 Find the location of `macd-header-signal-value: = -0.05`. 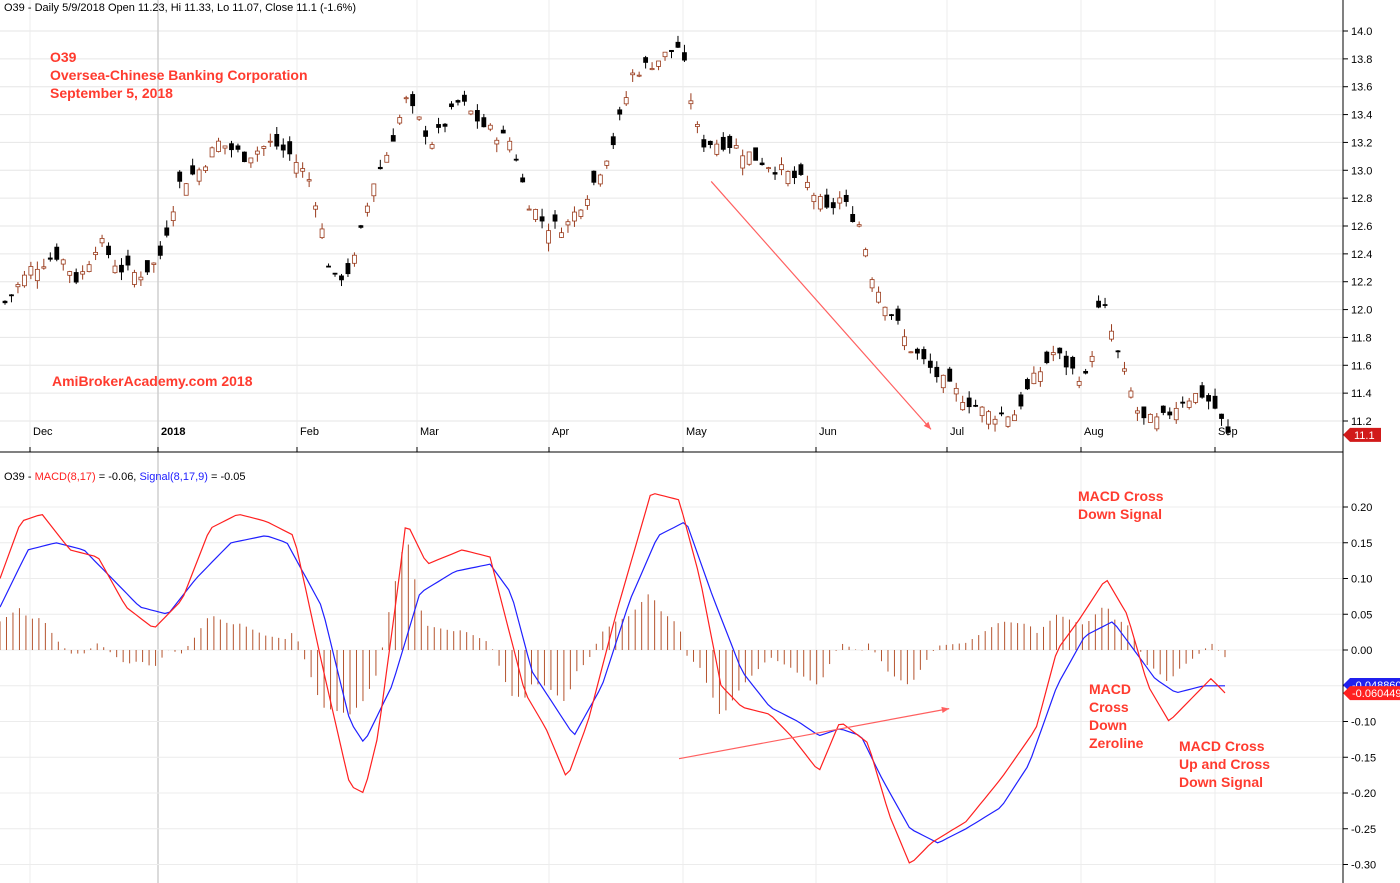

macd-header-signal-value: = -0.05 is located at coordinates (227, 477).